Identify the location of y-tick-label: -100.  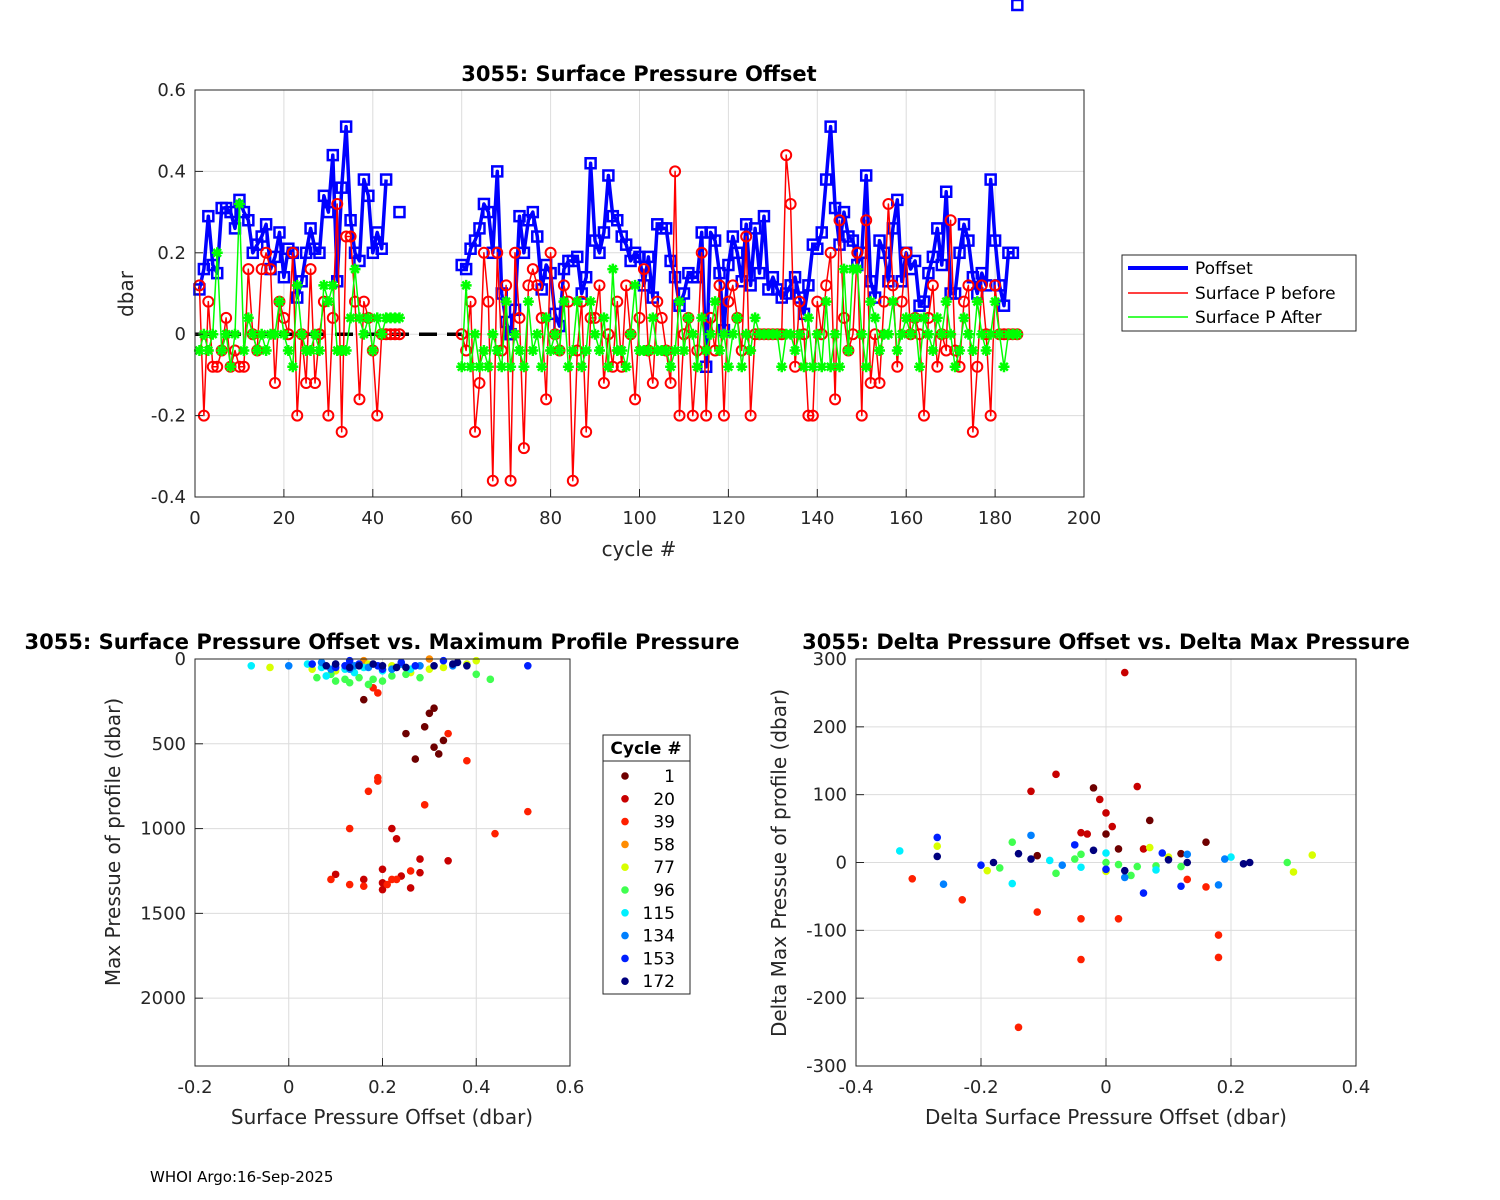
(826, 930).